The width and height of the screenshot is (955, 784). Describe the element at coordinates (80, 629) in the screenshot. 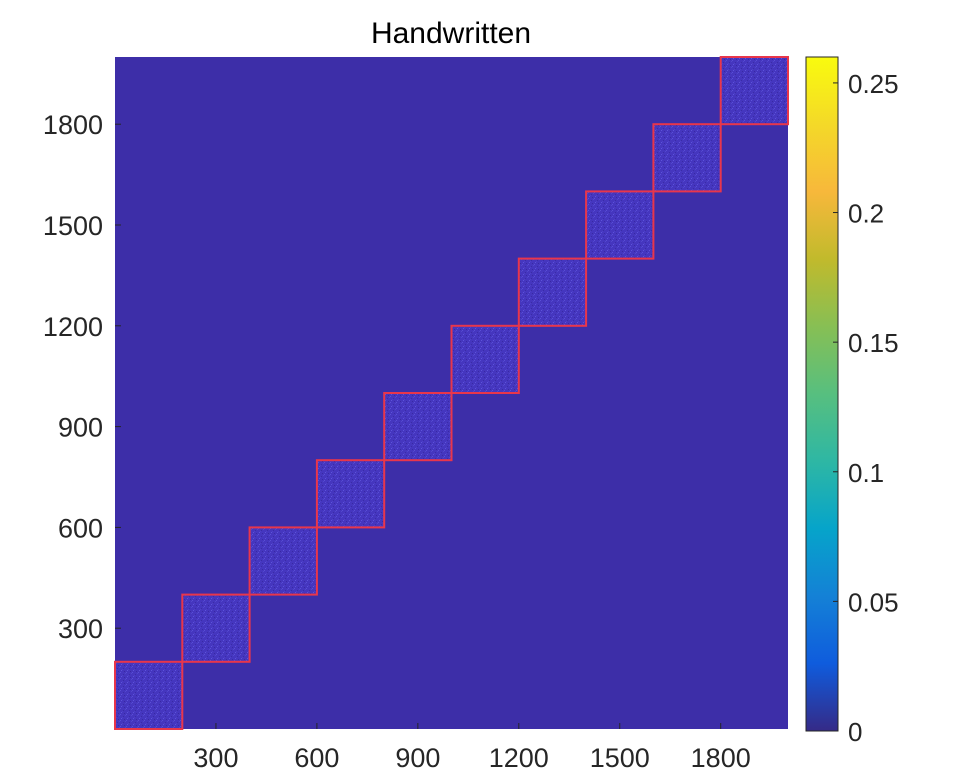

I see `y-tick-label: 300` at that location.